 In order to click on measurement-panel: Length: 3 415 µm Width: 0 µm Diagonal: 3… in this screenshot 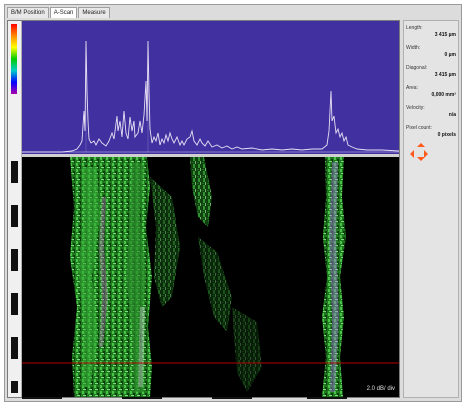, I will do `click(431, 209)`.